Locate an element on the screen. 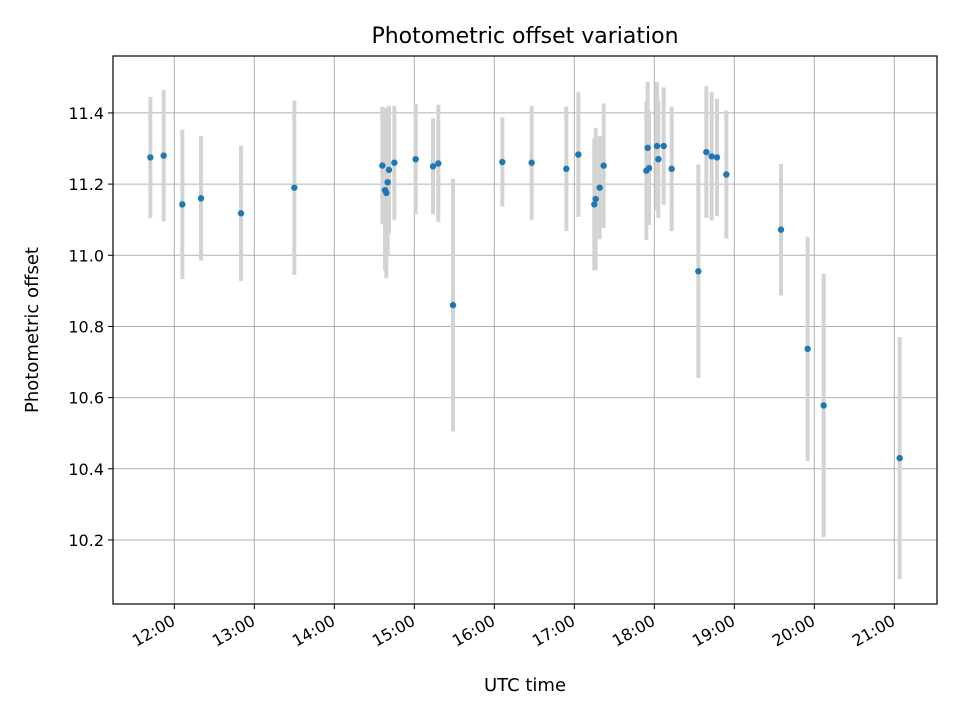  y-axis-title: Photometric offset is located at coordinates (32, 330).